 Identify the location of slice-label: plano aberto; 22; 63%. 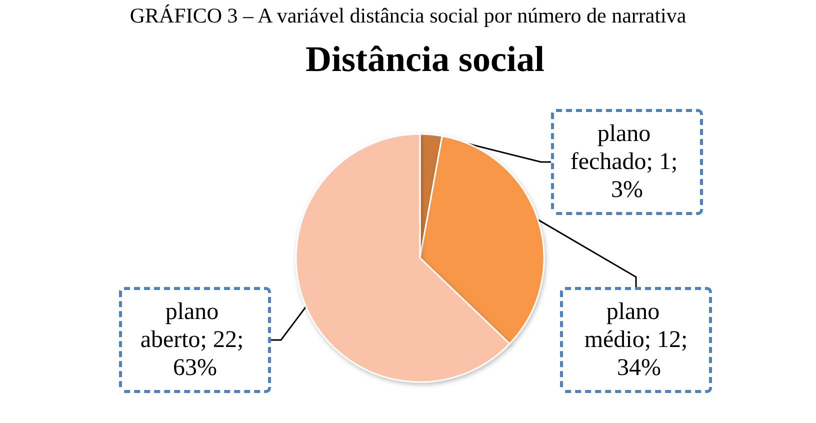
(195, 340).